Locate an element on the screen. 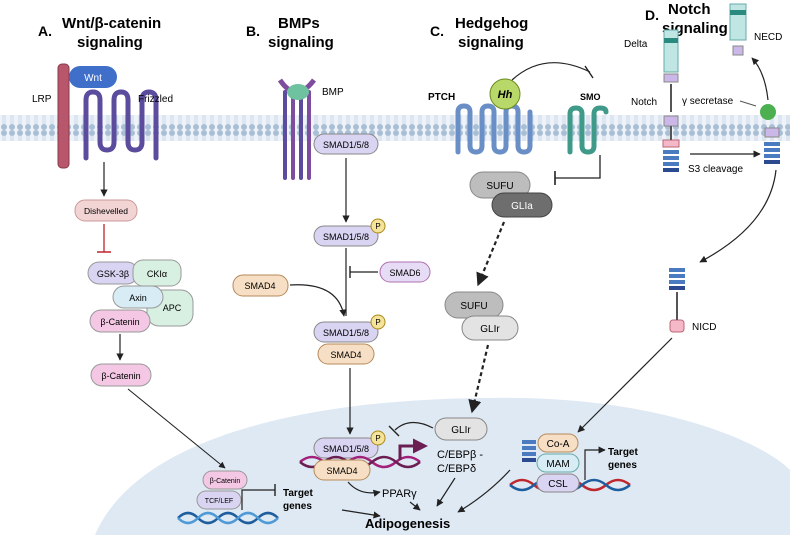 This screenshot has width=790, height=535. panel-c-title: C. Hedgehog signaling is located at coordinates (479, 33).